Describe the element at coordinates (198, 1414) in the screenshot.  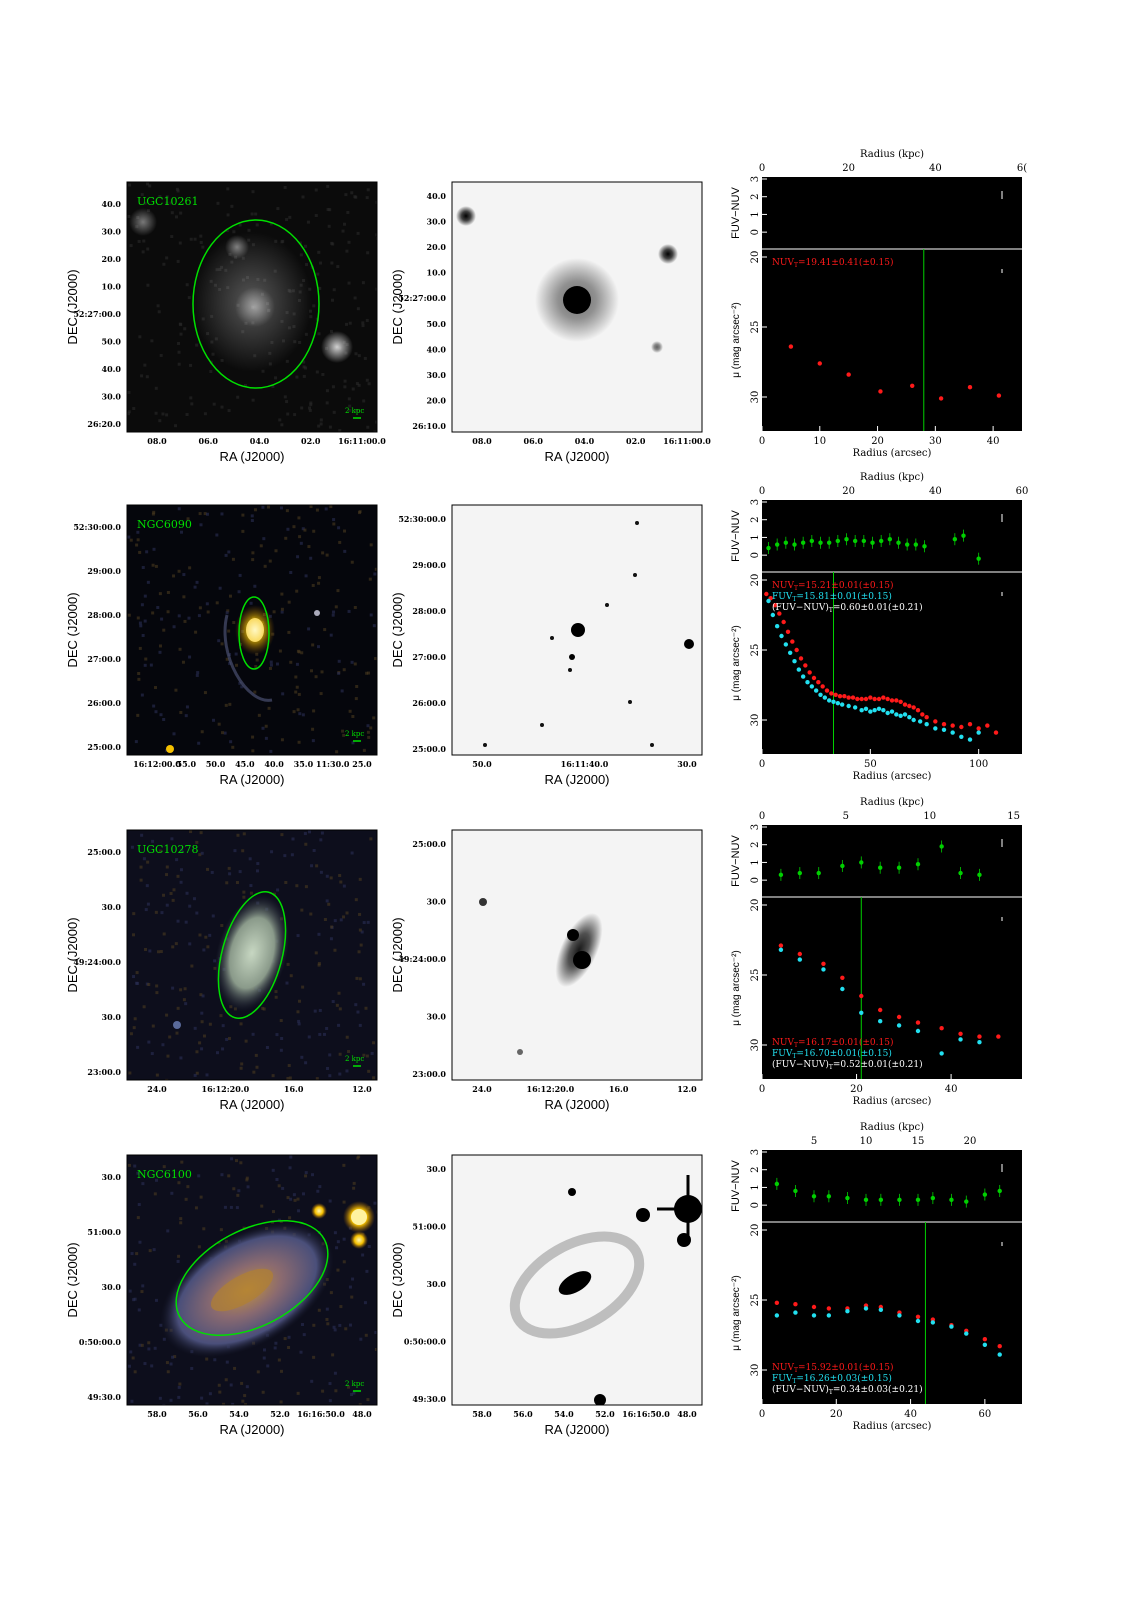
I see `ra-tick-label: 56.0` at that location.